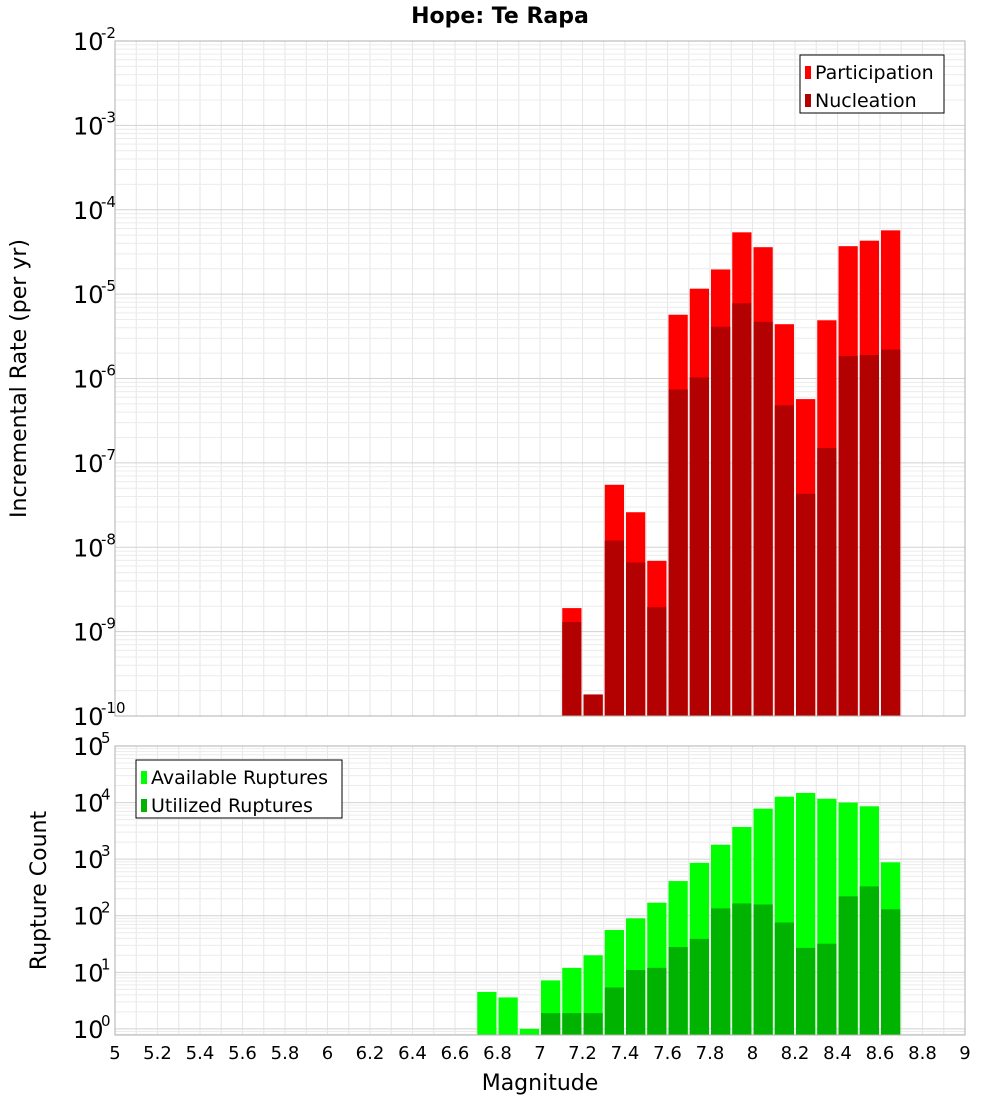 The width and height of the screenshot is (1000, 1104). Describe the element at coordinates (455, 1053) in the screenshot. I see `x-tick-label: 6.6` at that location.